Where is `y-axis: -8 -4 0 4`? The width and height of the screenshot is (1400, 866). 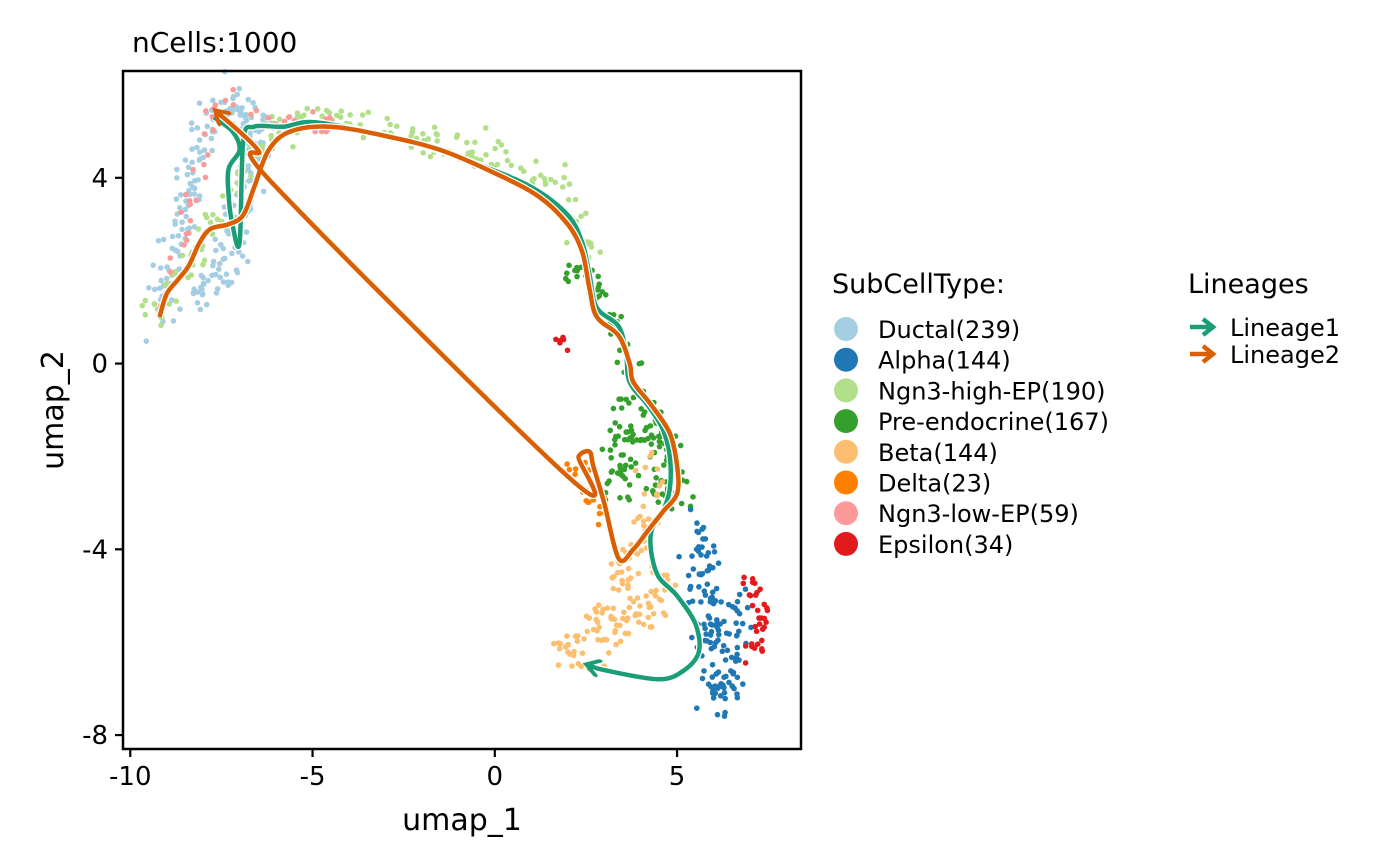
y-axis: -8 -4 0 4 is located at coordinates (102, 457).